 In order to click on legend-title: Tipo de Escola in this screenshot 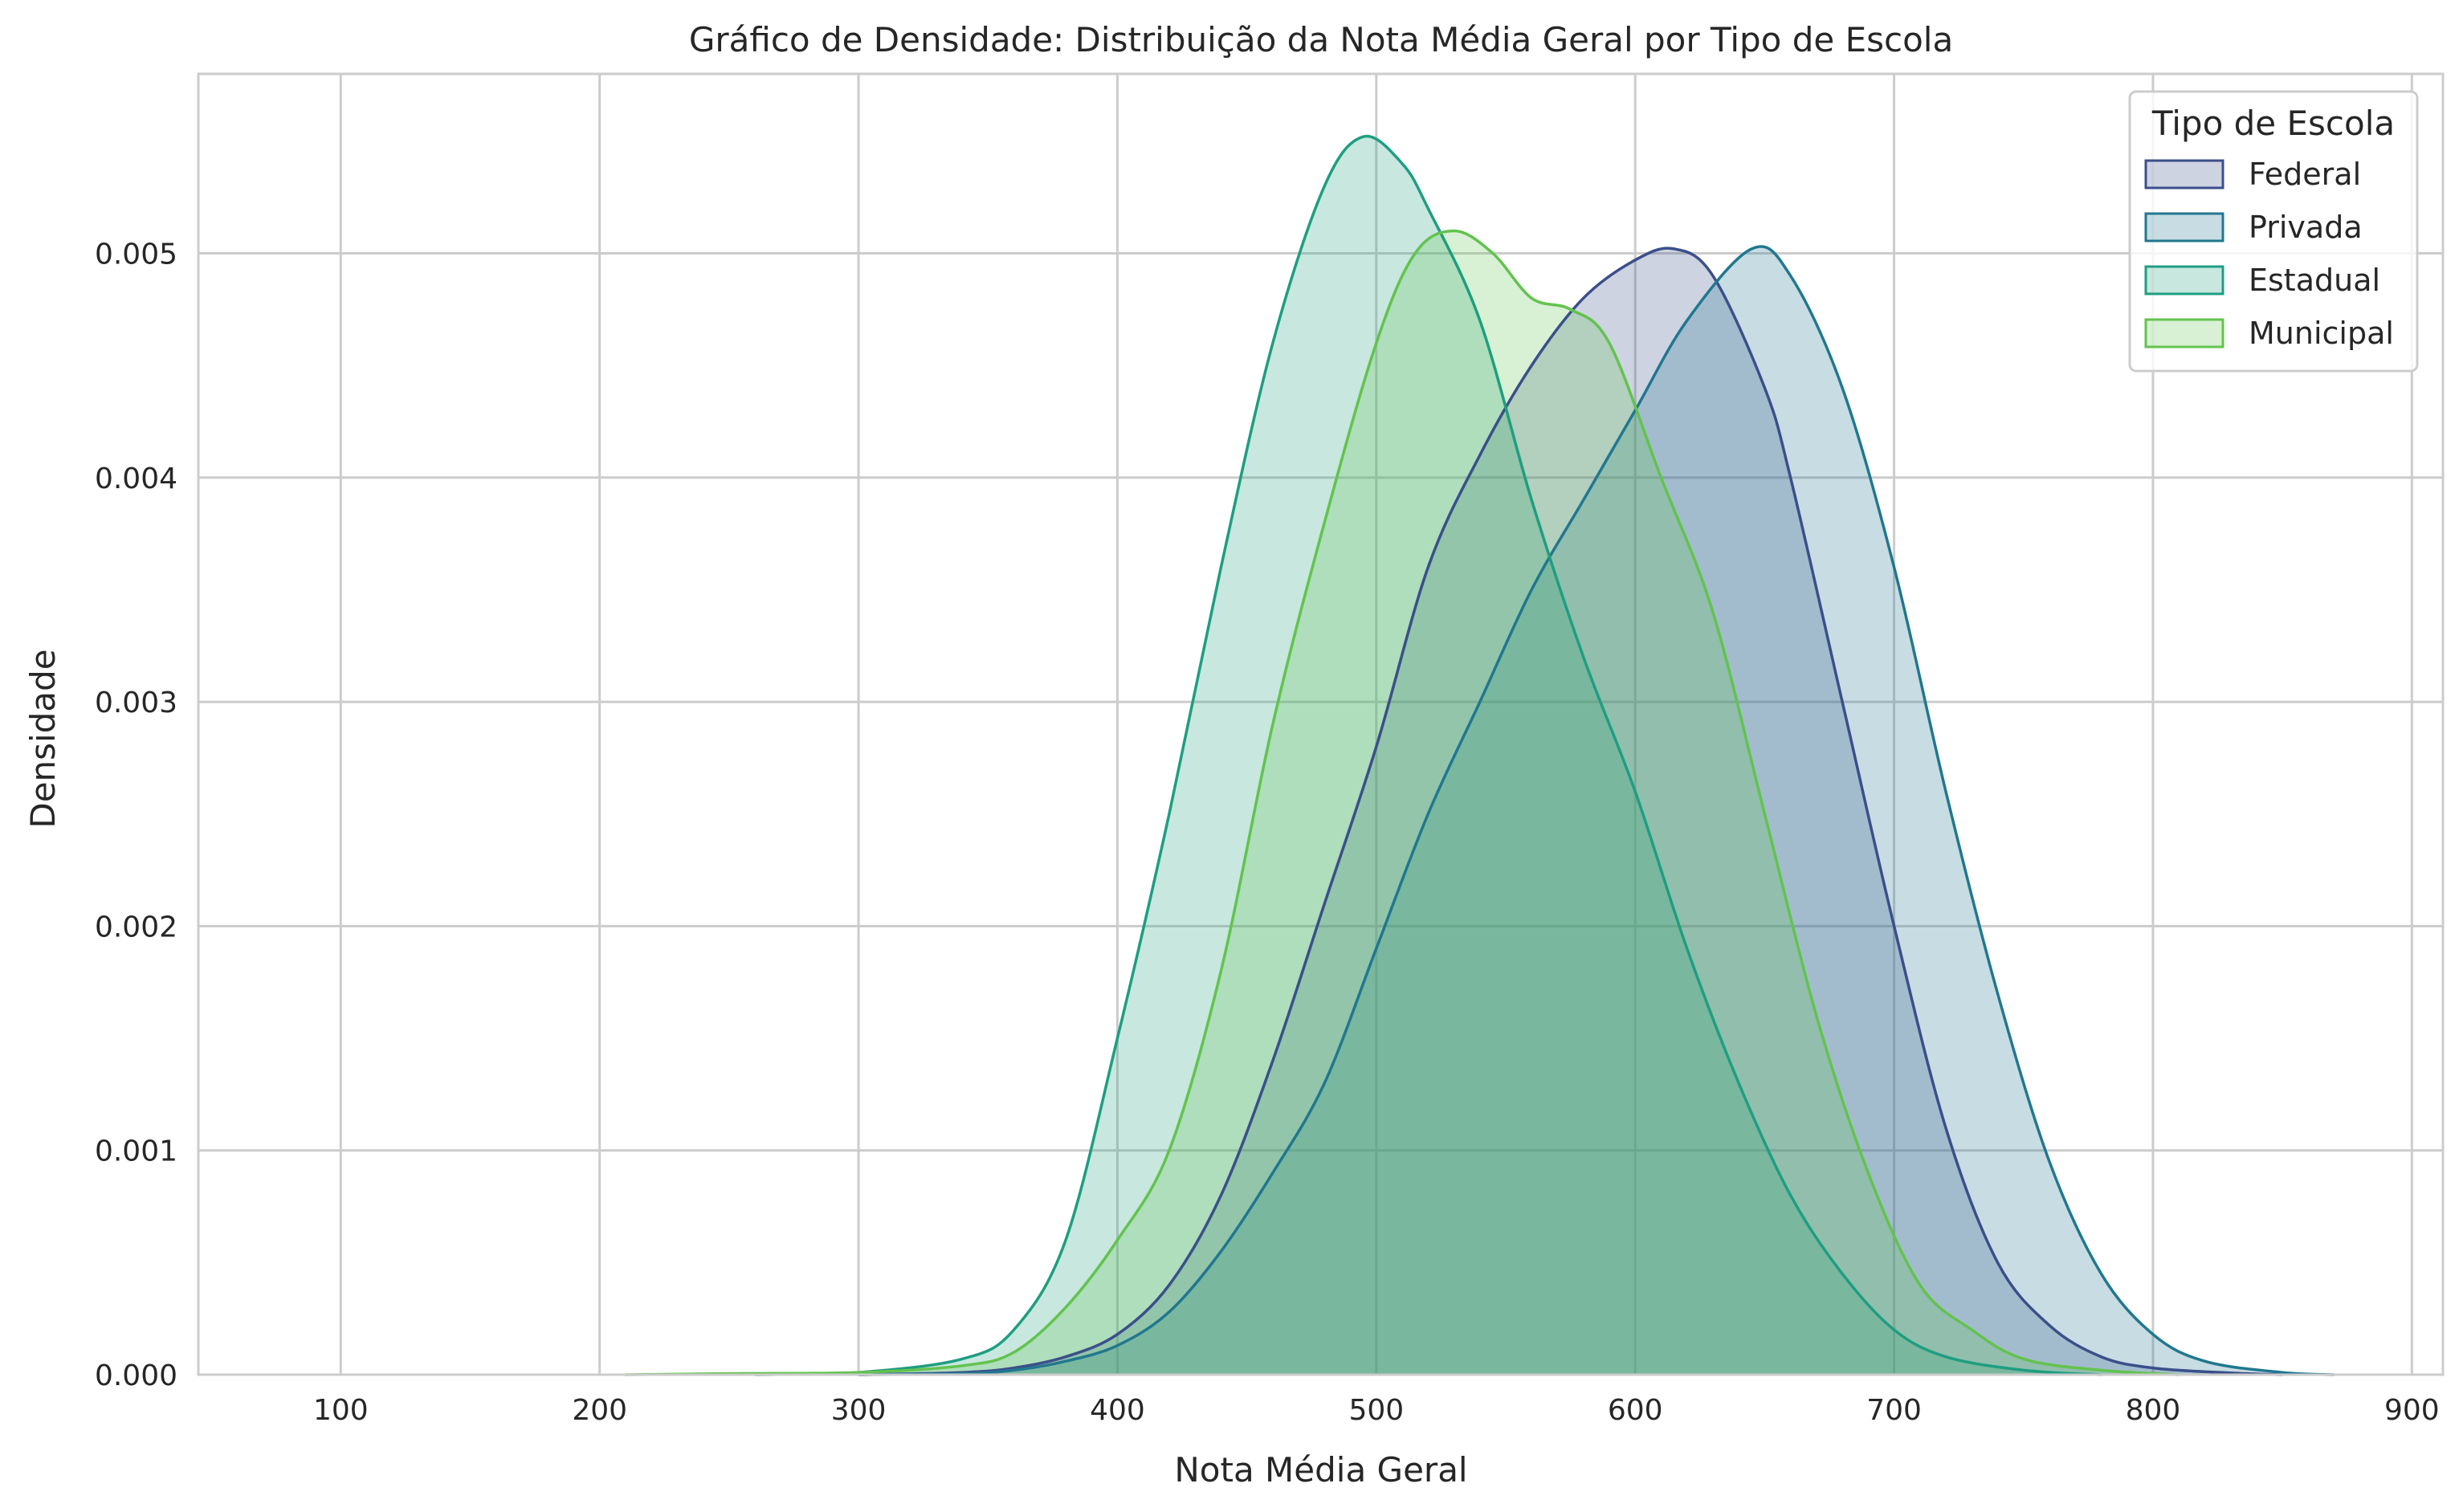, I will do `click(2273, 124)`.